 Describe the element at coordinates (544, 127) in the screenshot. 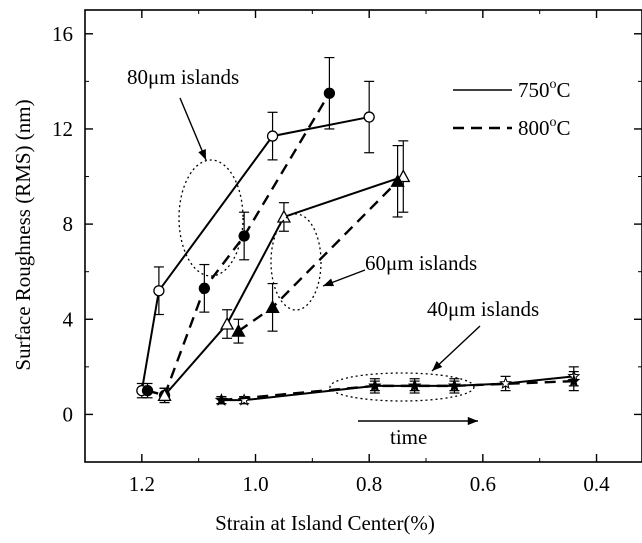

I see `legend-label-800: 800oC` at that location.